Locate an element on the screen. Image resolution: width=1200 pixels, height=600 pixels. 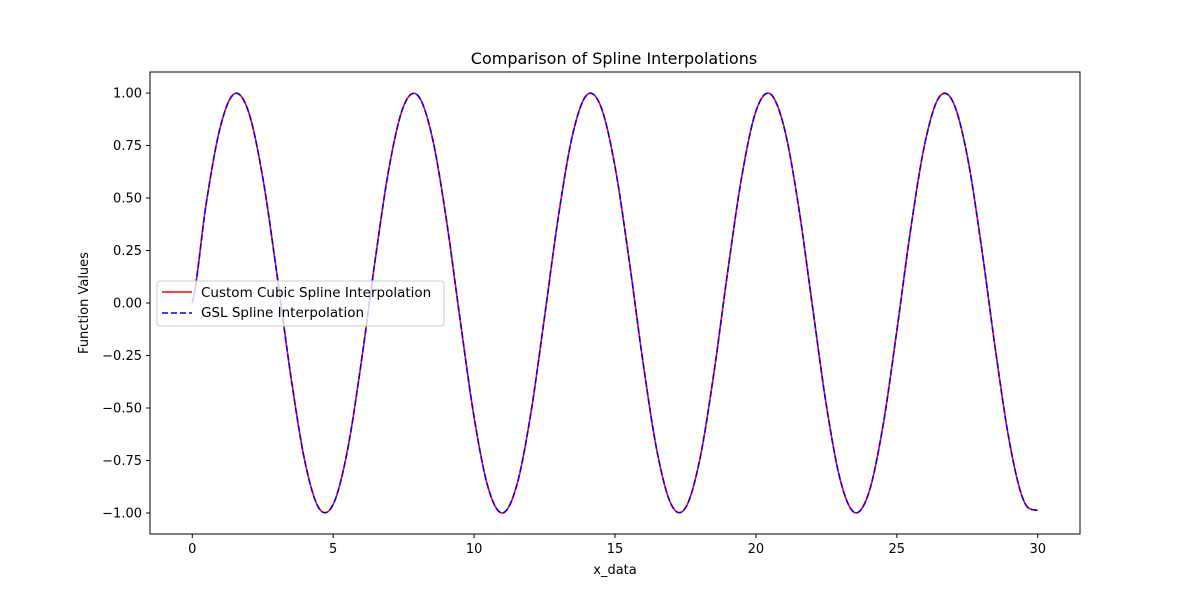
x-tick-label: 15 is located at coordinates (615, 549).